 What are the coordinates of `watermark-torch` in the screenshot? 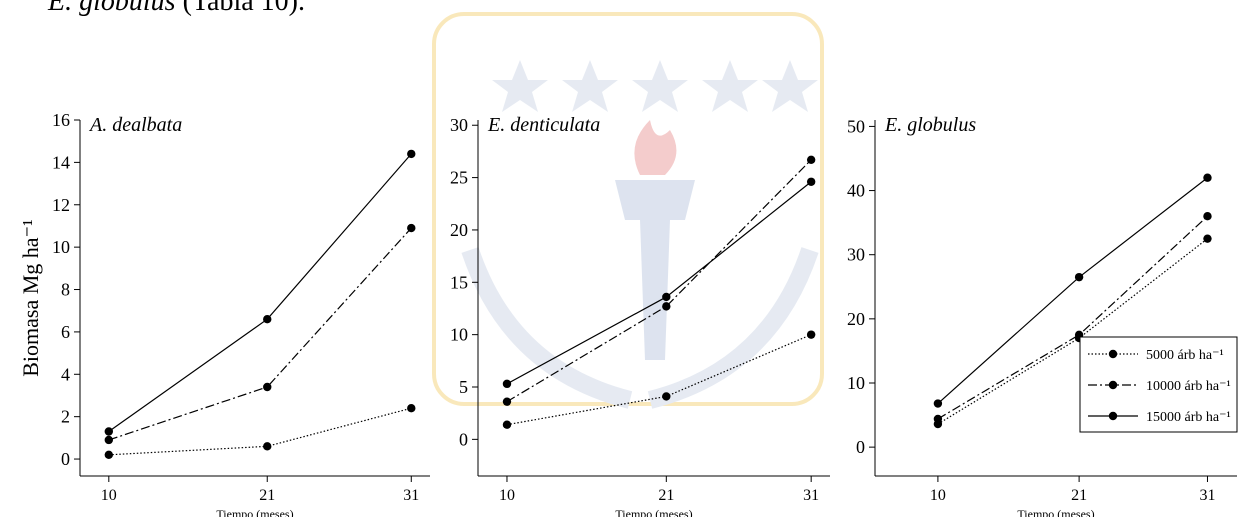 It's located at (655, 270).